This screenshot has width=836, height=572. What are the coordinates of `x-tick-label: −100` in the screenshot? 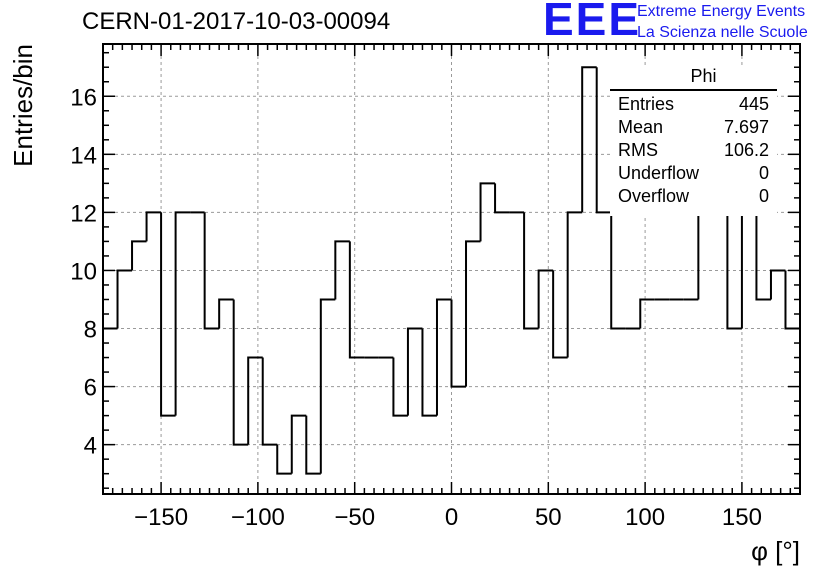 It's located at (258, 517).